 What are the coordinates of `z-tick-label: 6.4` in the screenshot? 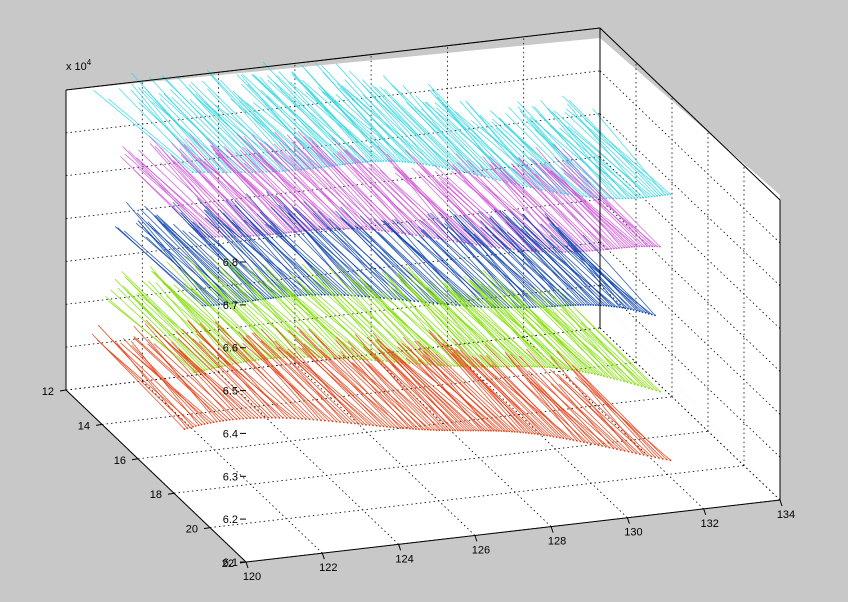 It's located at (230, 434).